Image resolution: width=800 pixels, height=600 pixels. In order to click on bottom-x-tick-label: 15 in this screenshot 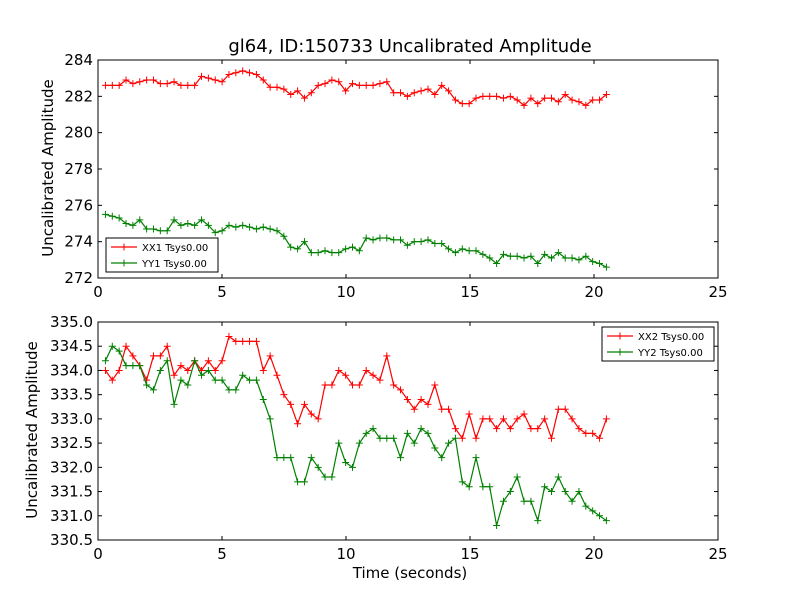, I will do `click(469, 554)`.